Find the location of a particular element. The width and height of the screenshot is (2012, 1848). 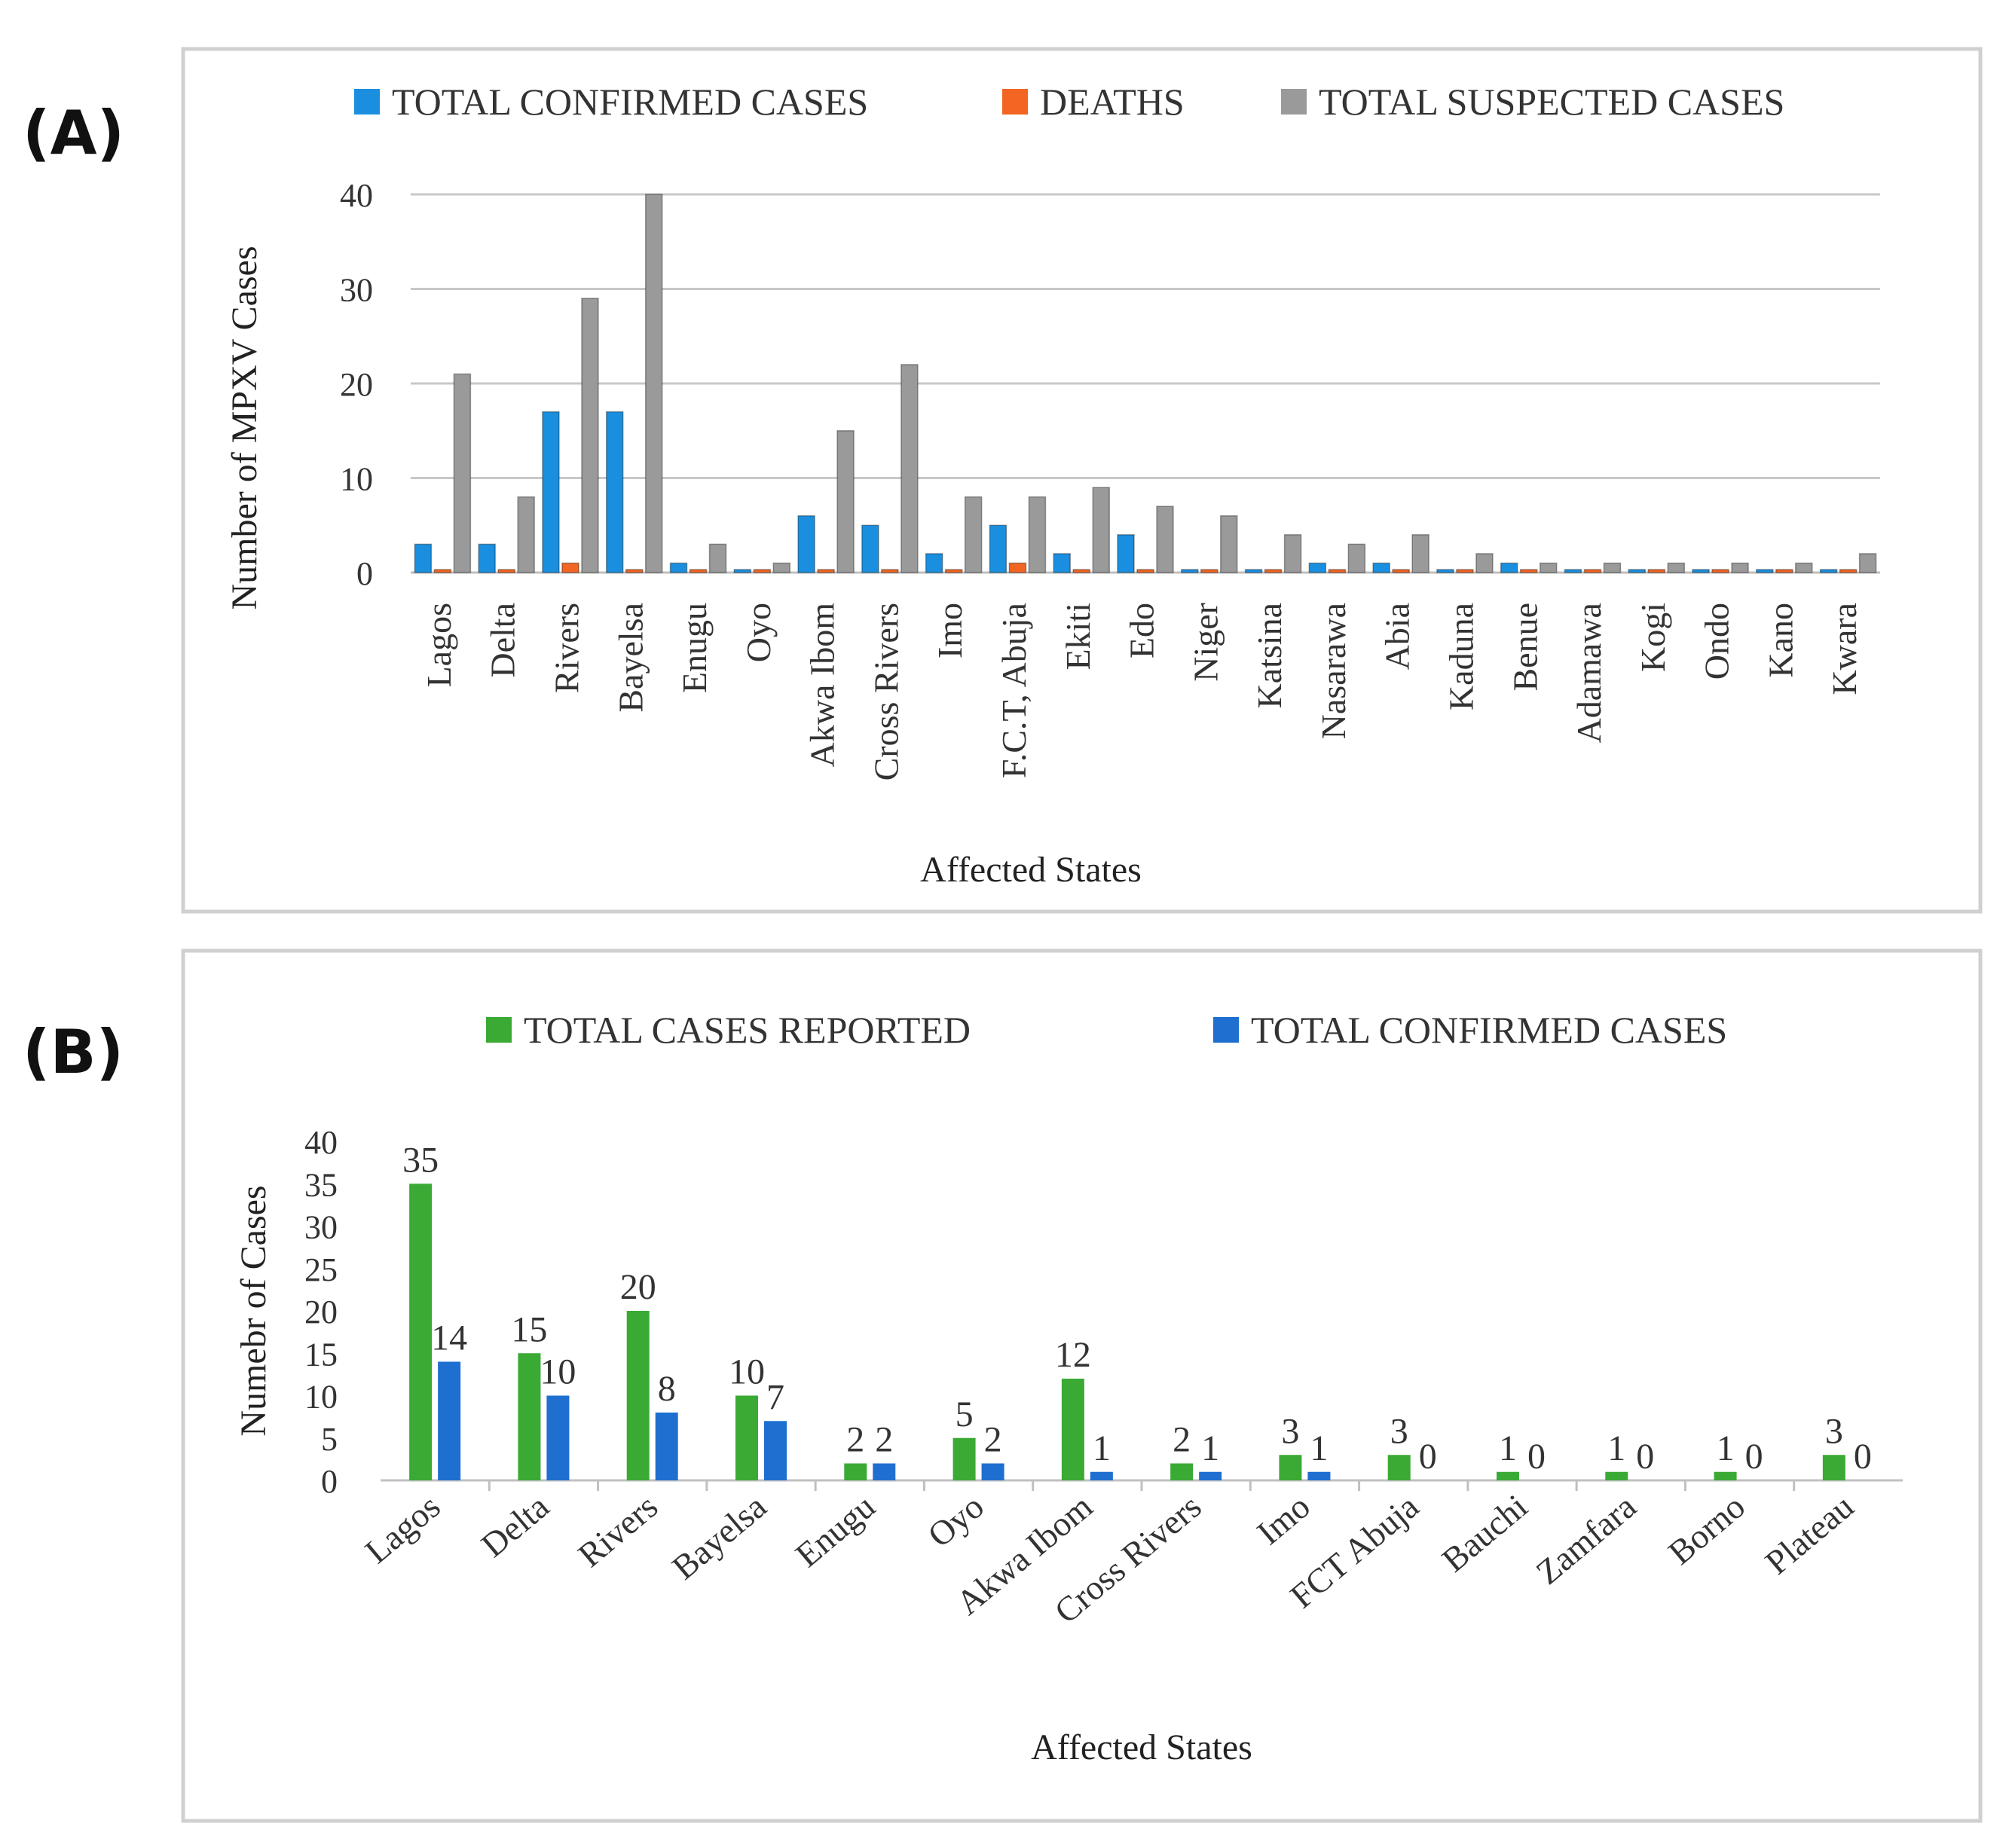

x-tick-a-11: Edo is located at coordinates (1142, 630).